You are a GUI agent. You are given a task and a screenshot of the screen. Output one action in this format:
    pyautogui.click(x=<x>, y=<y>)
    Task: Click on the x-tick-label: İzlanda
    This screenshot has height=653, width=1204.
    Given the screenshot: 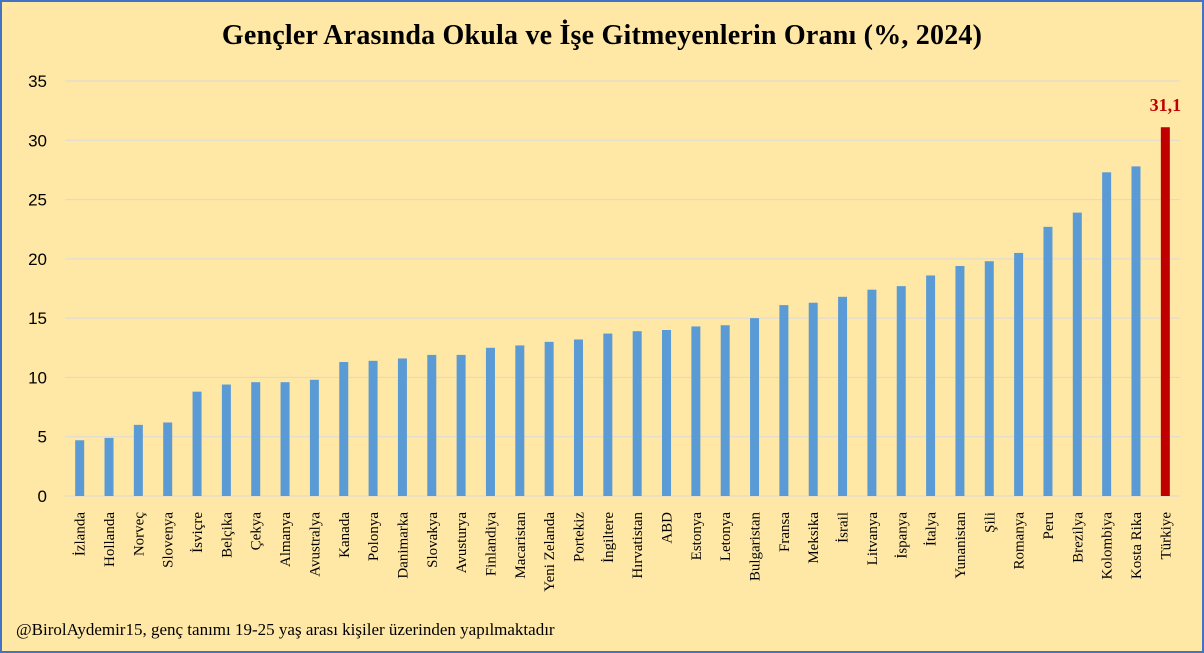 What is the action you would take?
    pyautogui.click(x=81, y=534)
    